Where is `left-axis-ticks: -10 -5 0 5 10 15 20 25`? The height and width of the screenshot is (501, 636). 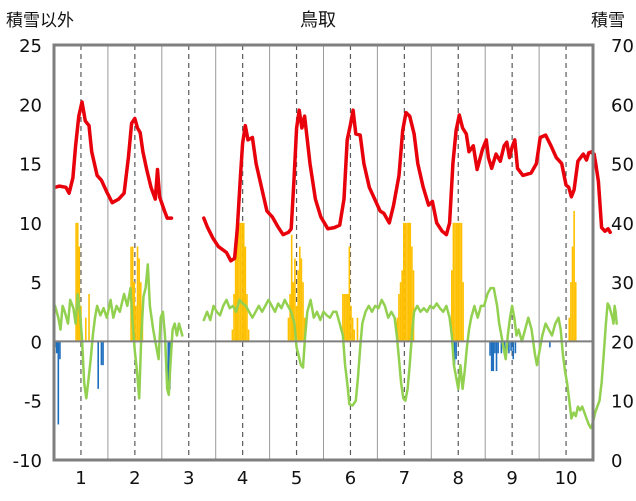 left-axis-ticks: -10 -5 0 5 10 15 20 25 is located at coordinates (27, 254).